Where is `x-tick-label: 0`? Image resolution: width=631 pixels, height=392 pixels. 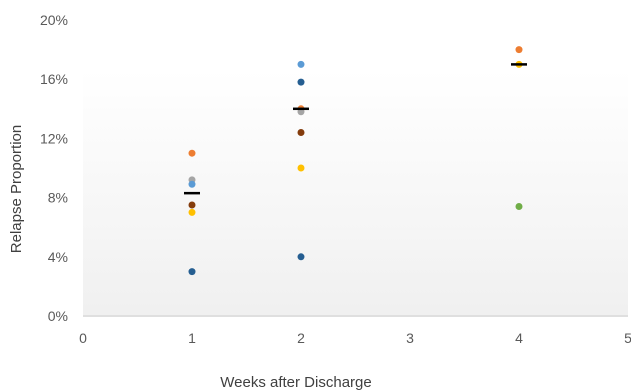
x-tick-label: 0 is located at coordinates (83, 338).